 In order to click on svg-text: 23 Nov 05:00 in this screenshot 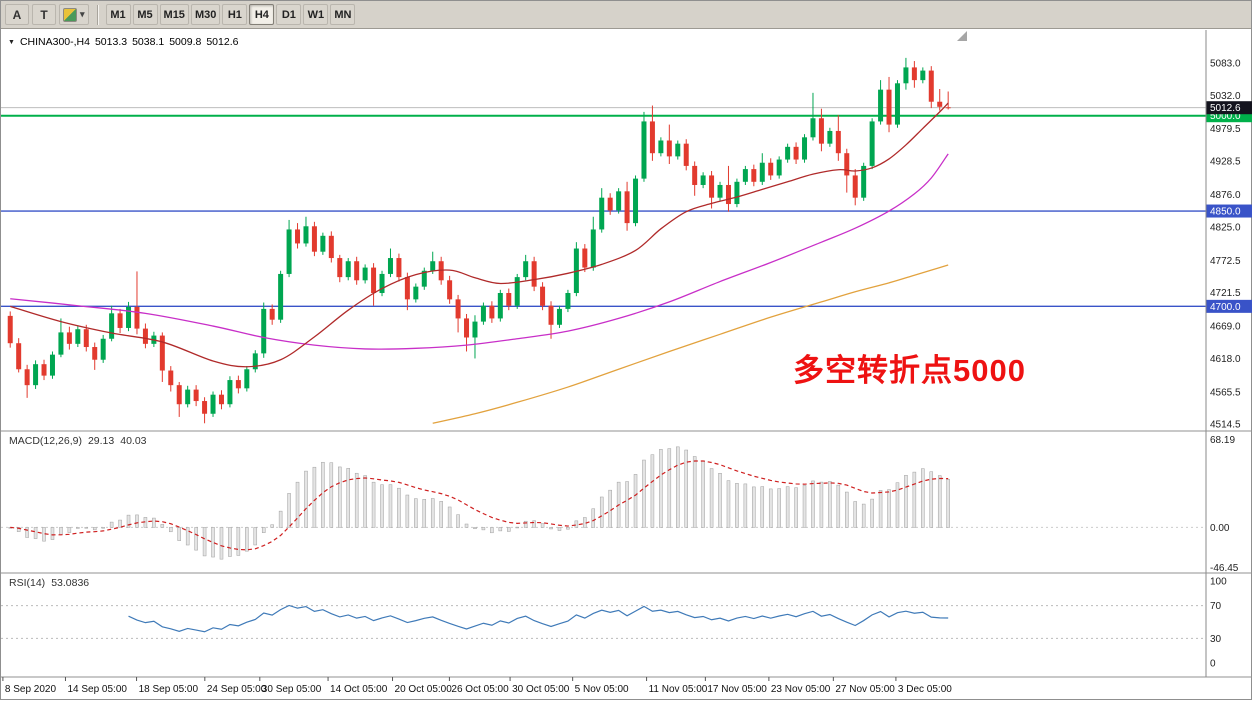, I will do `click(801, 689)`.